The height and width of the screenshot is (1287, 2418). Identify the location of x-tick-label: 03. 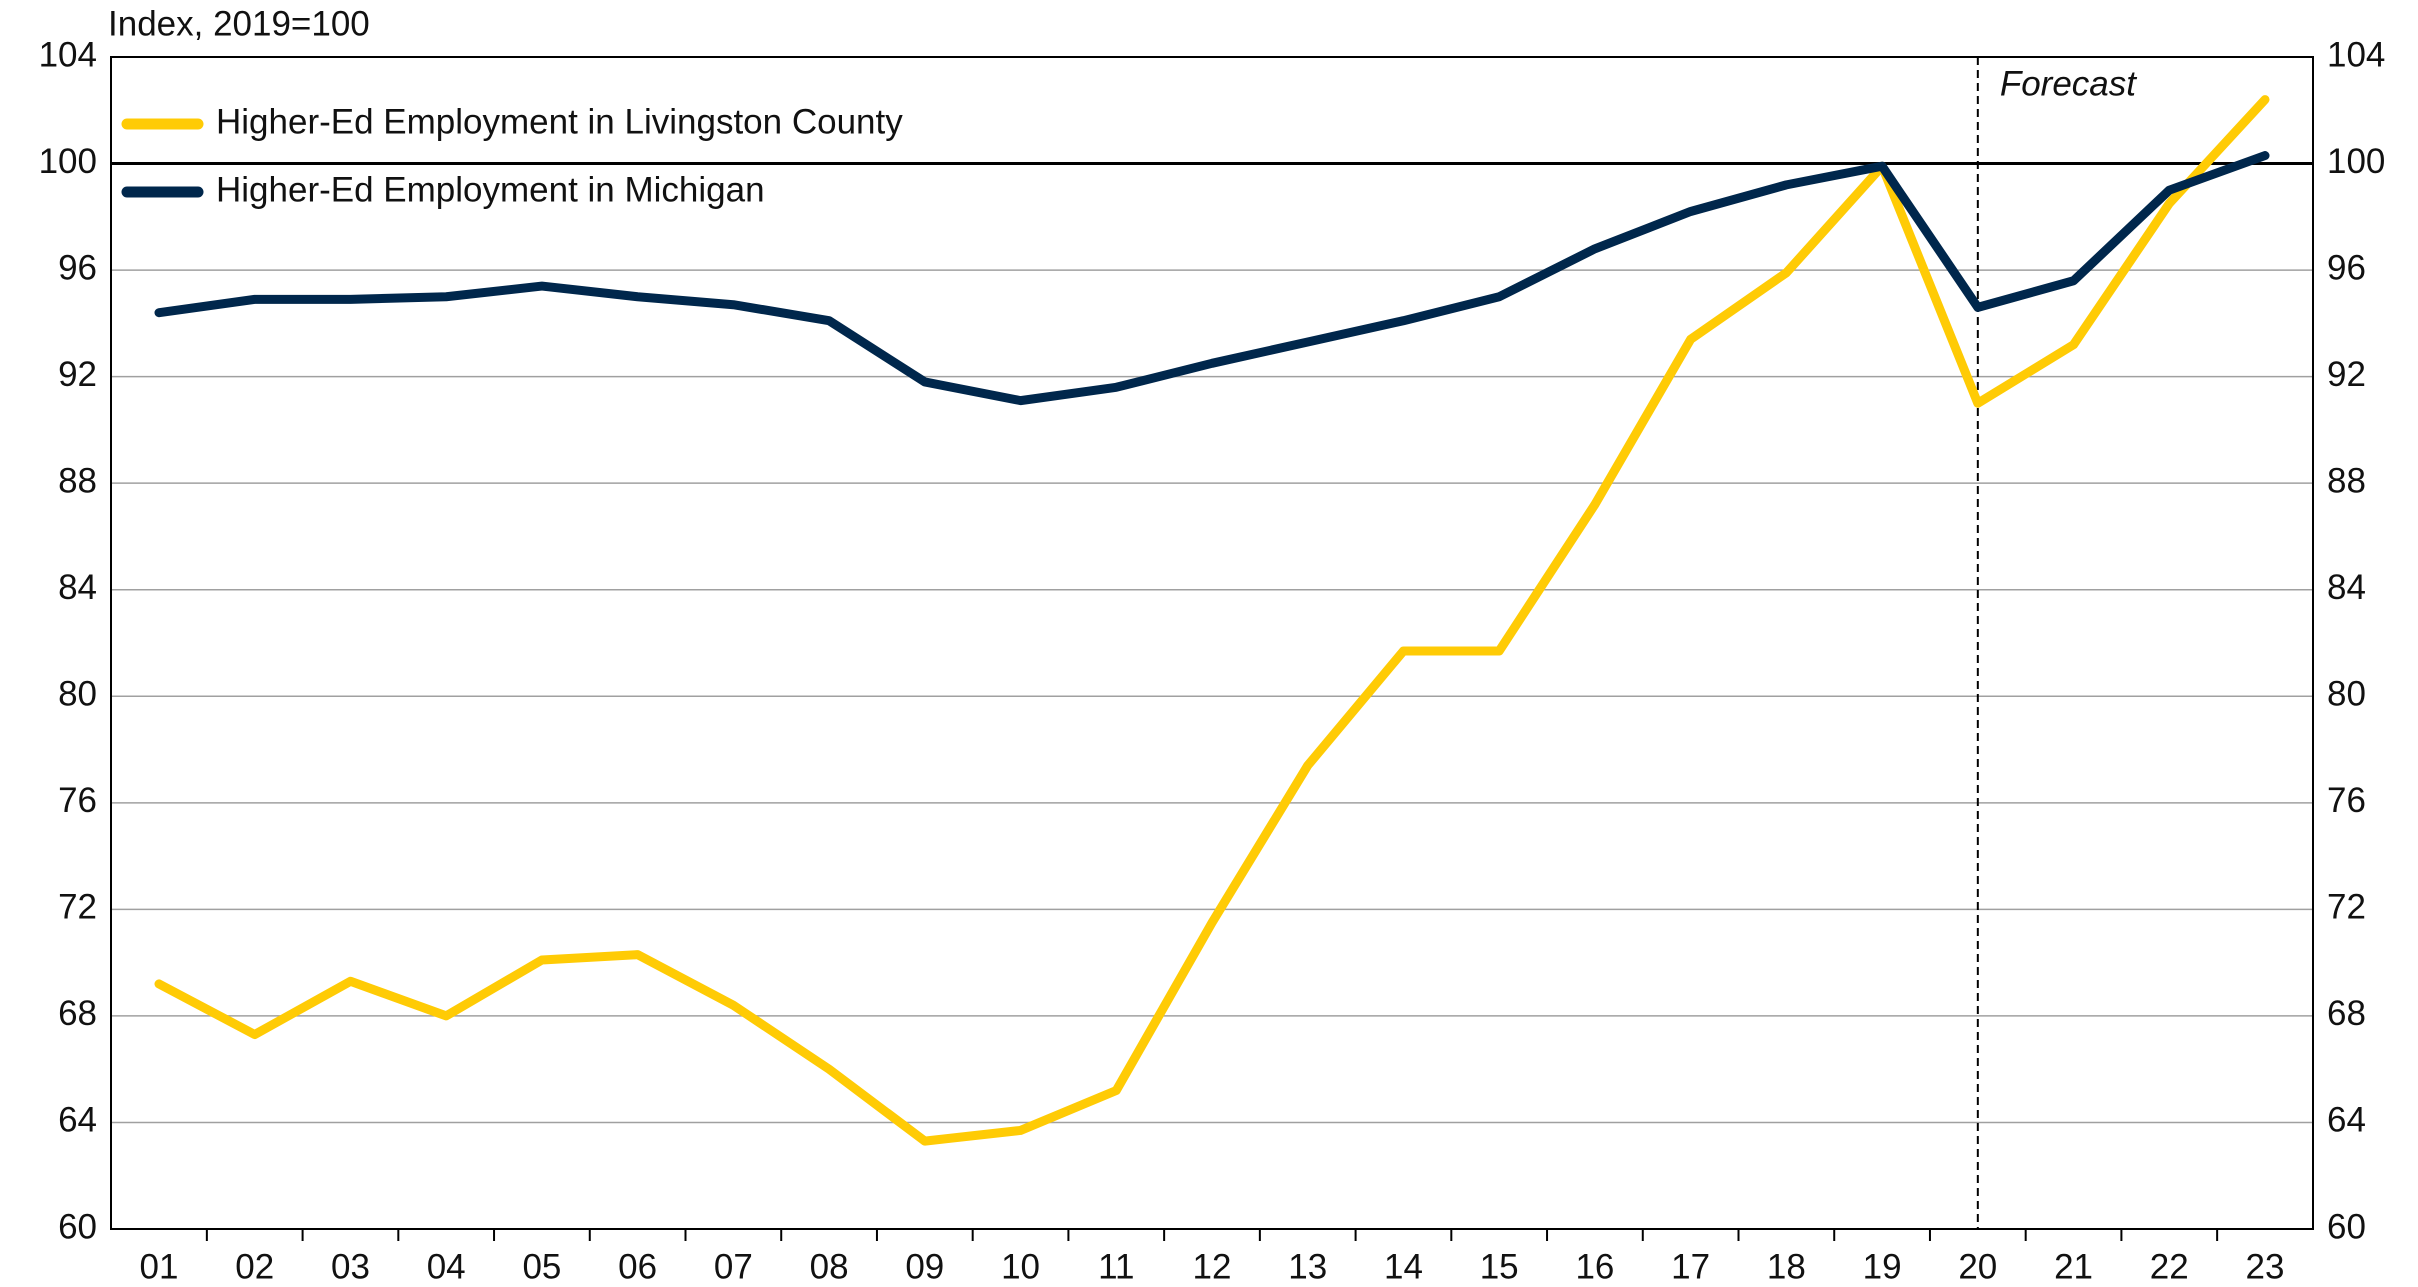
(350, 1266).